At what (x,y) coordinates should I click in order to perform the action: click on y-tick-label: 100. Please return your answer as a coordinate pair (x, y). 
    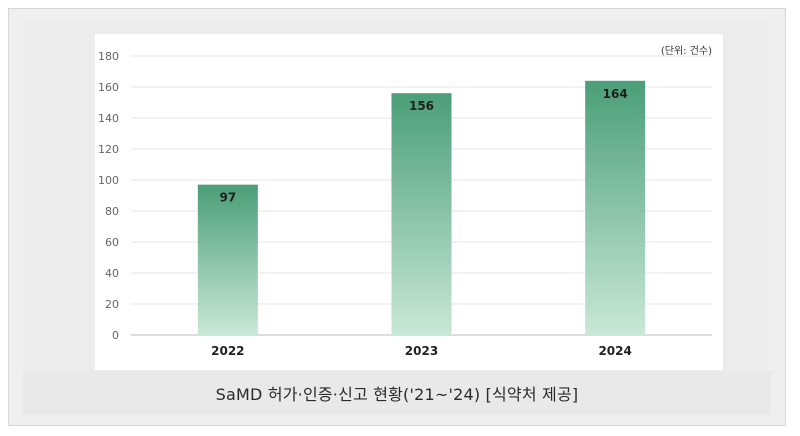
    Looking at the image, I should click on (108, 180).